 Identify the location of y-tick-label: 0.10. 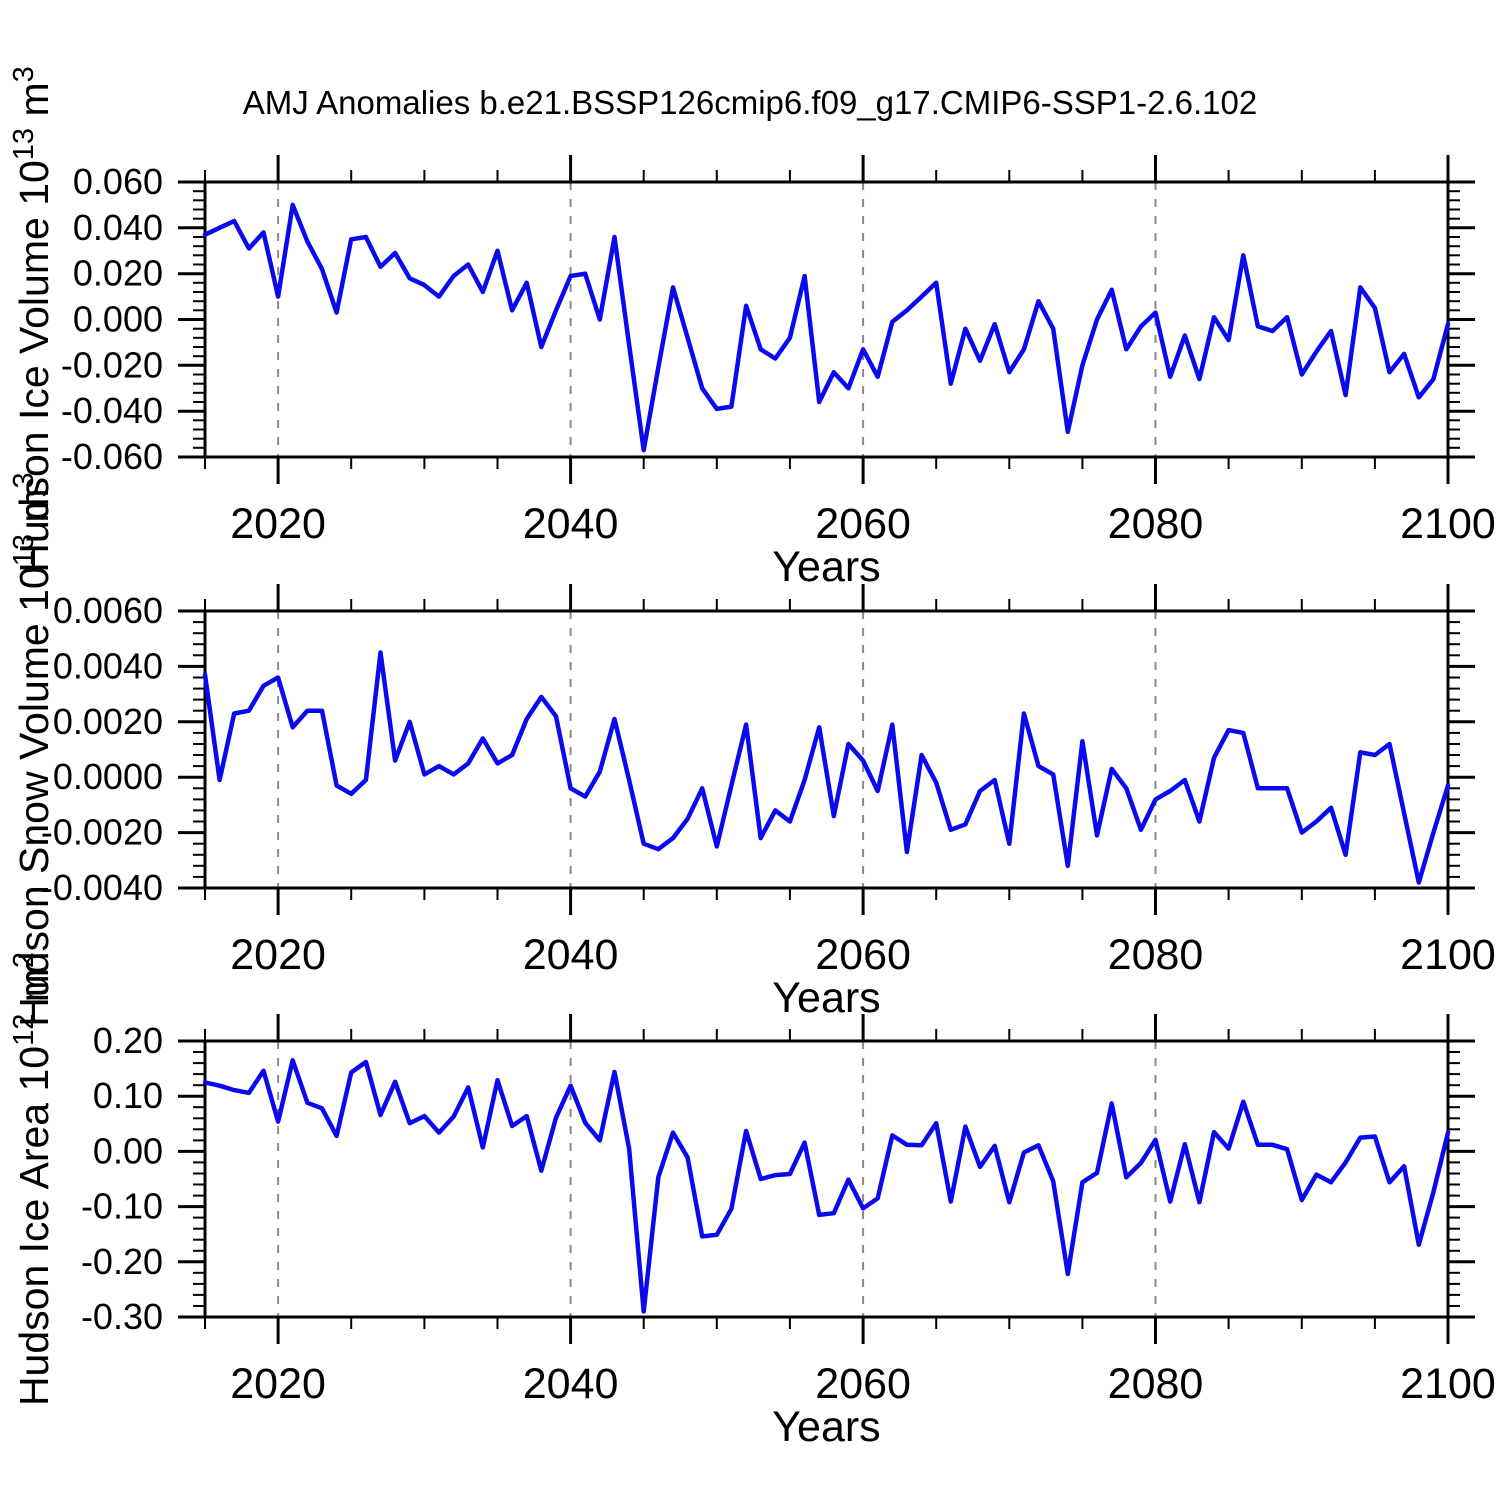
(128, 1095).